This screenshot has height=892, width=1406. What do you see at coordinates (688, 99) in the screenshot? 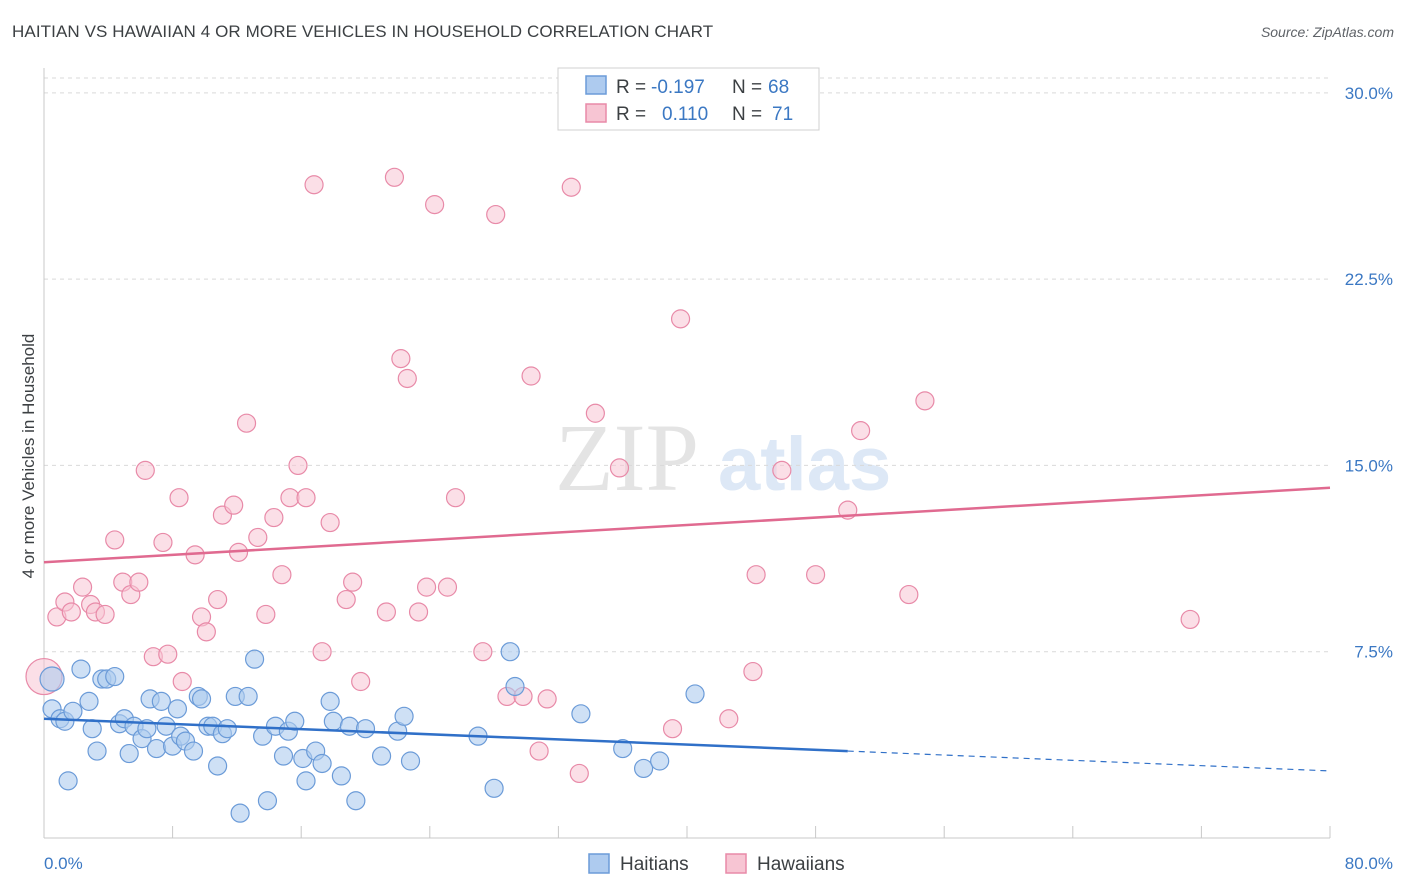
I see `top-legend: R = -0.197 N = 68 R = 0.110 N = 71` at bounding box center [688, 99].